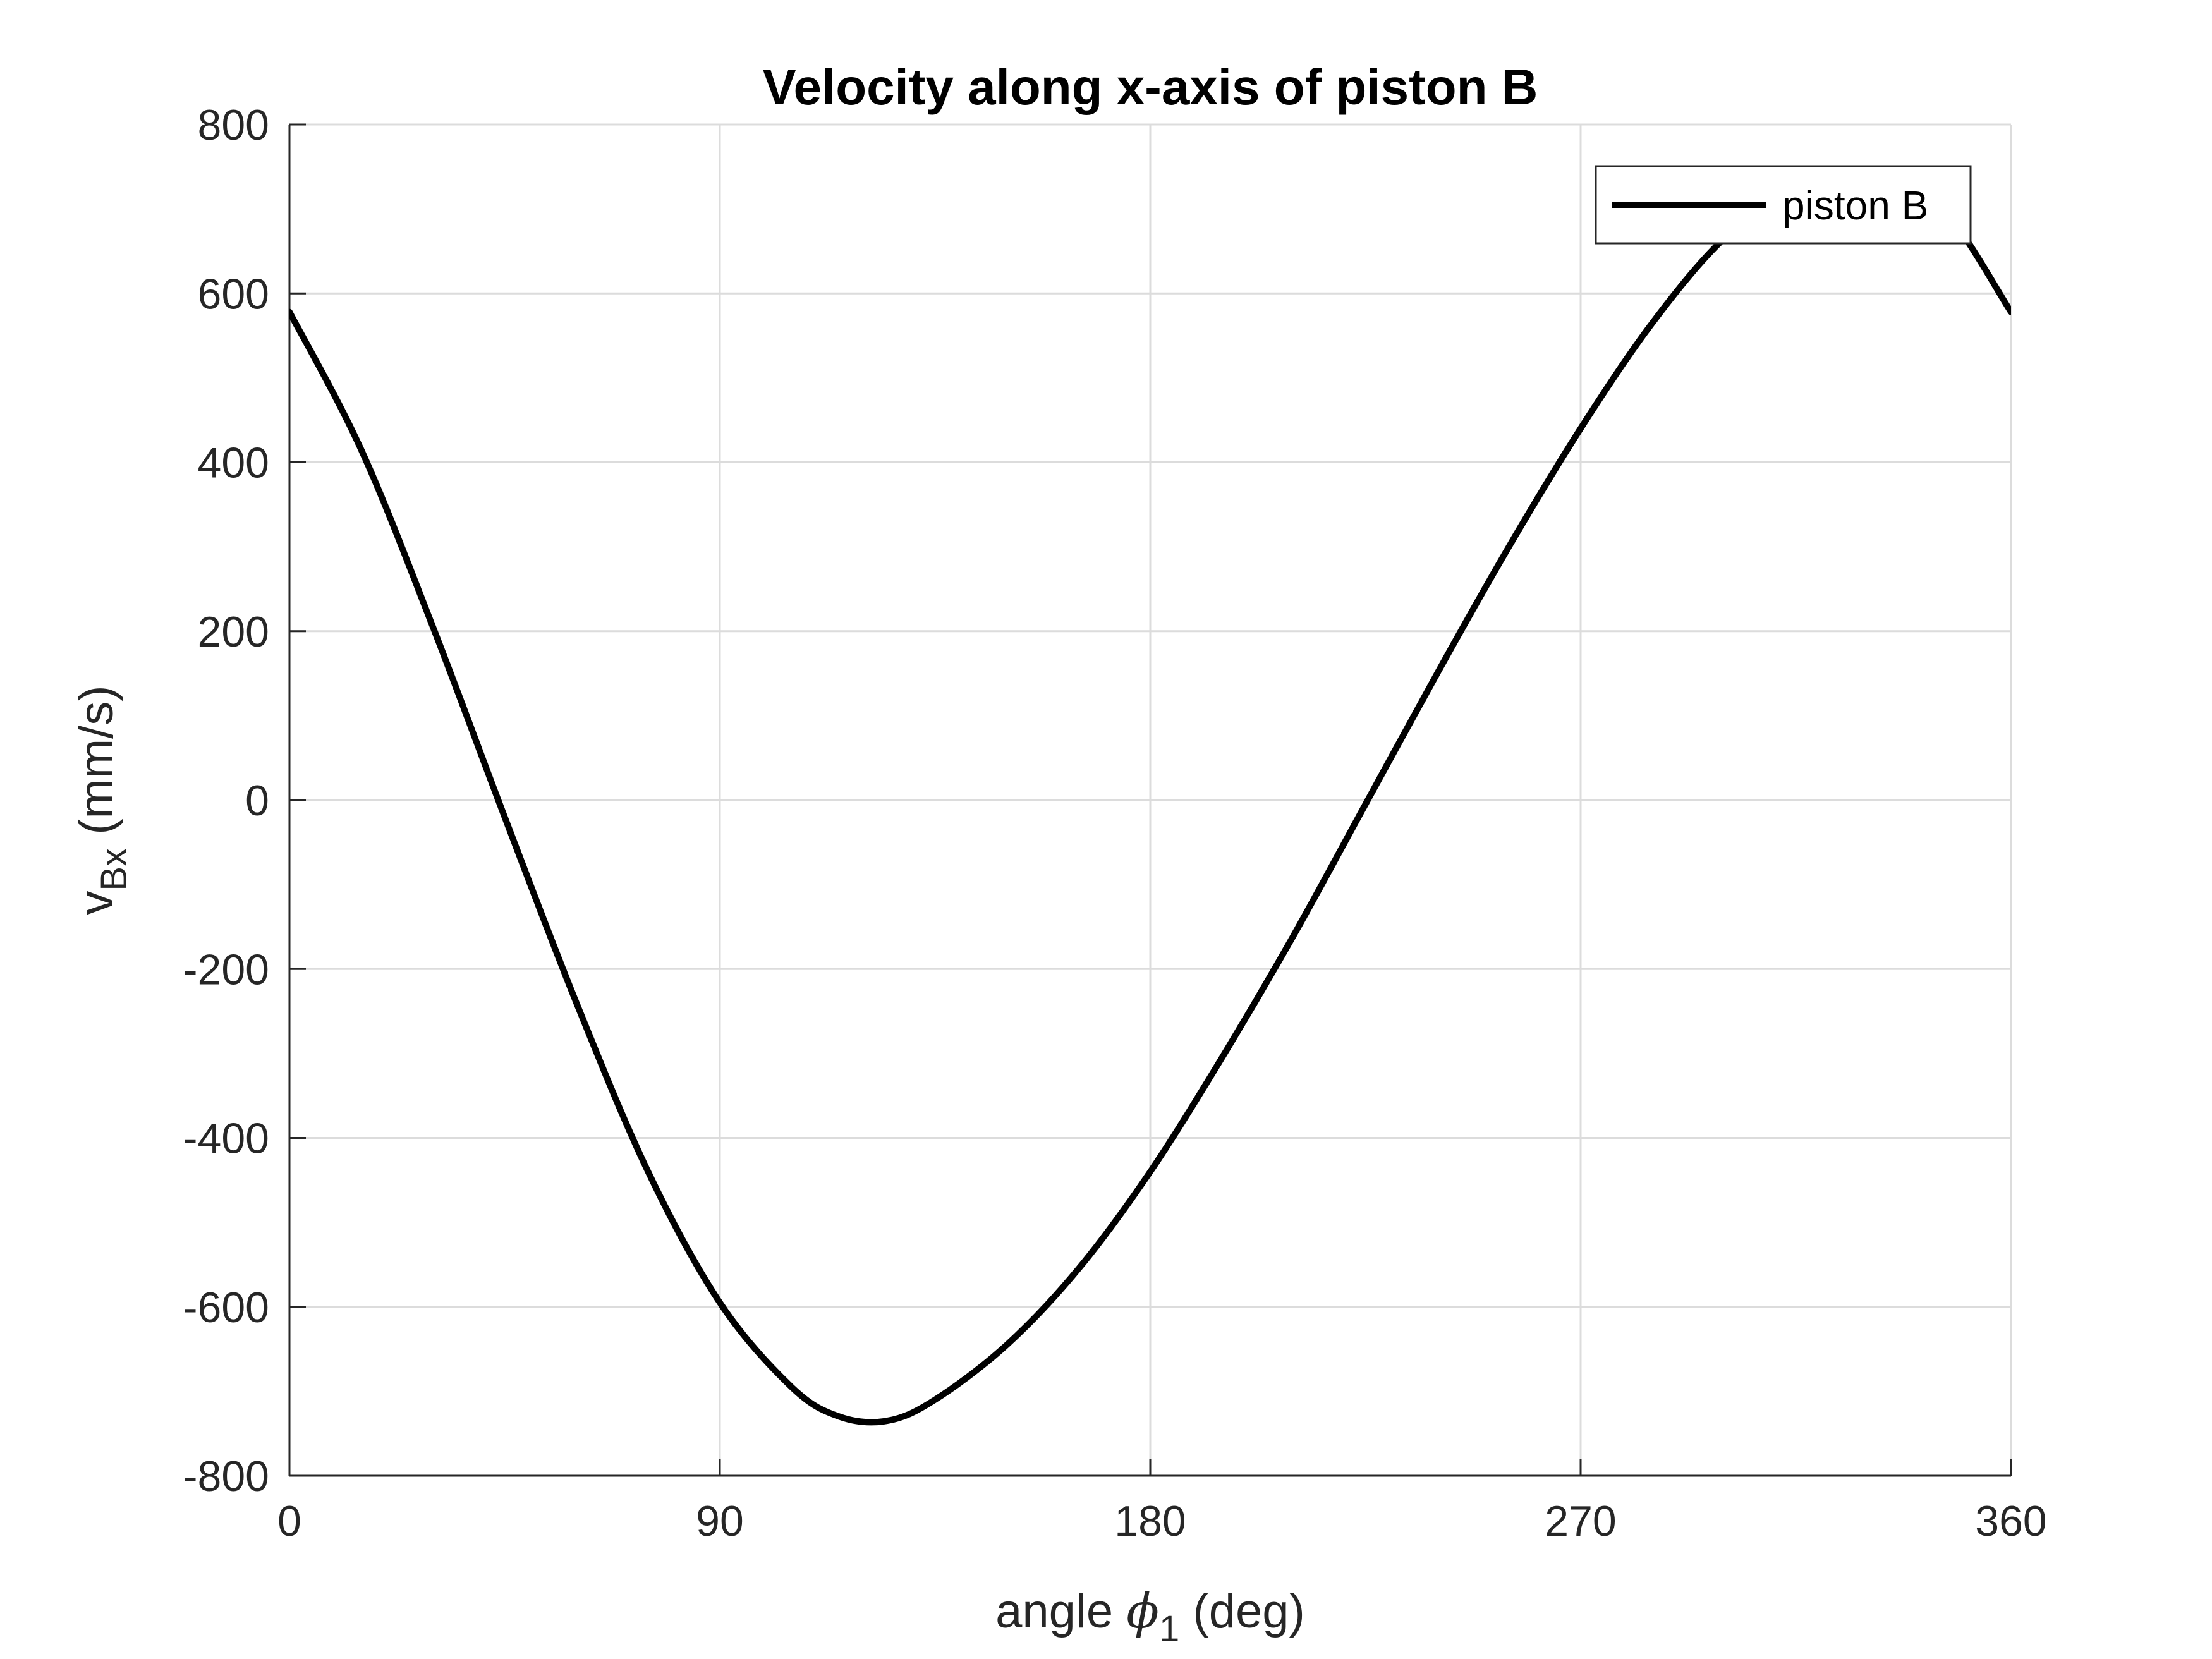 This screenshot has height=1659, width=2212. I want to click on legend: piston B, so click(1783, 205).